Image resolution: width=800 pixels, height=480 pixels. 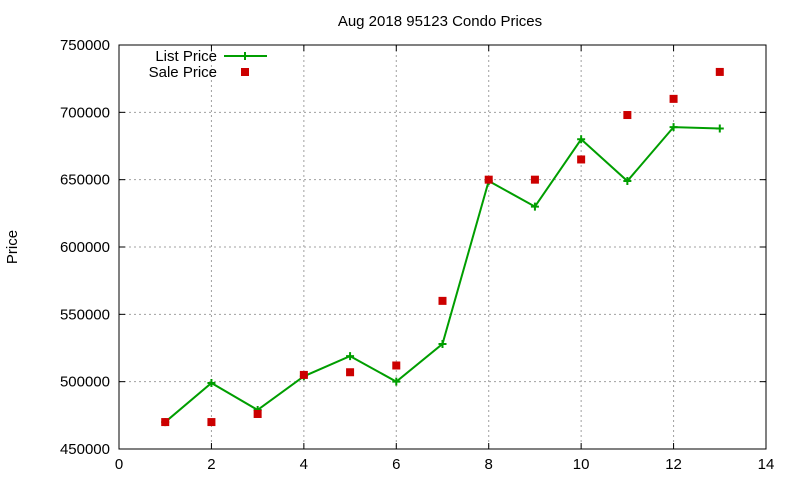 What do you see at coordinates (85, 247) in the screenshot?
I see `y-tick-label: 600000` at bounding box center [85, 247].